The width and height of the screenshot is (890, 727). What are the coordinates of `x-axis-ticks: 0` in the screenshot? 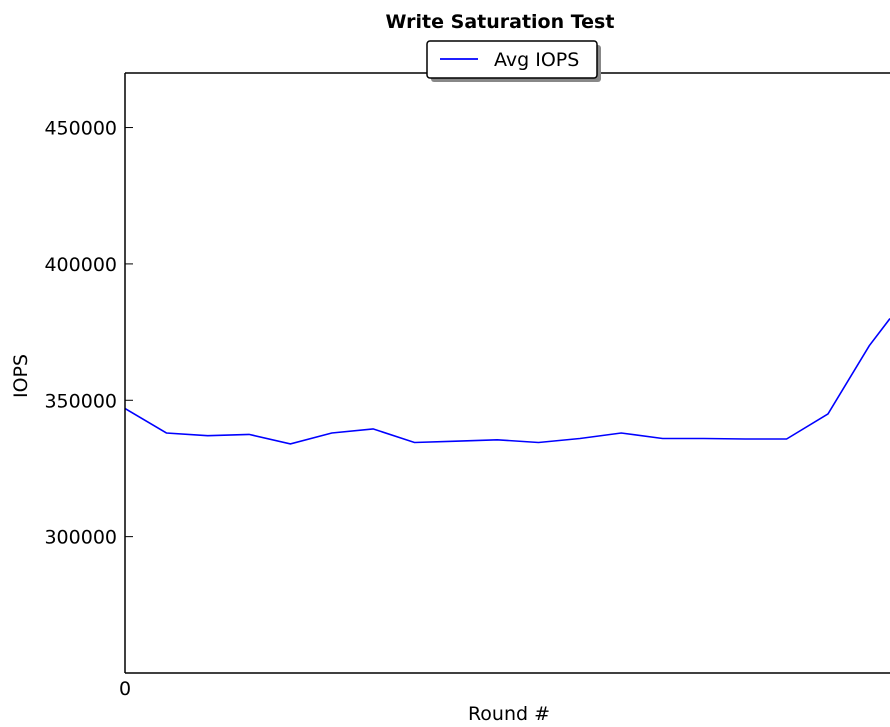 It's located at (125, 689).